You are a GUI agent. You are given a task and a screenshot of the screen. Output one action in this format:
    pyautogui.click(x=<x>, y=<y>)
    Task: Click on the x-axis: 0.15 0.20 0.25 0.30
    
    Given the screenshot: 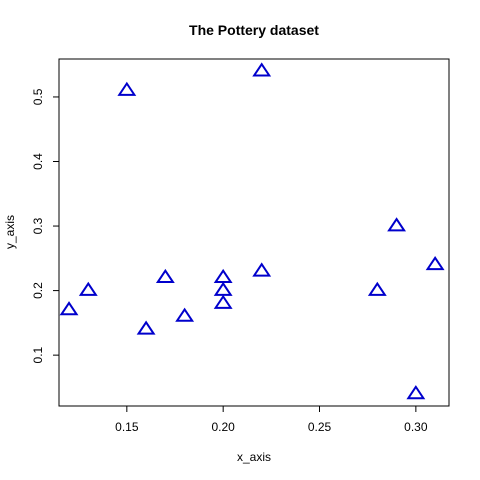 What is the action you would take?
    pyautogui.click(x=271, y=420)
    